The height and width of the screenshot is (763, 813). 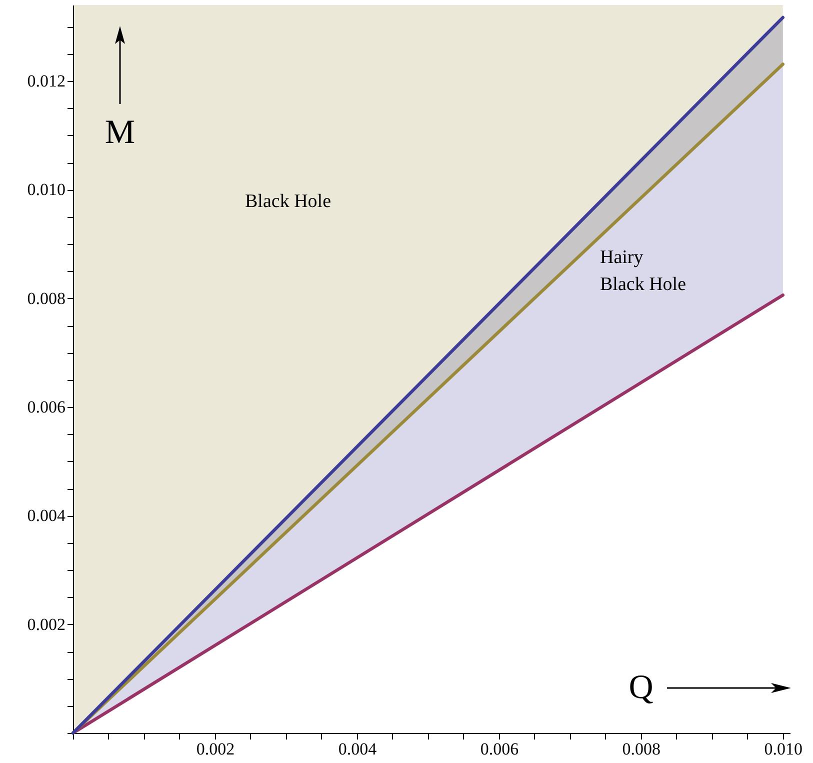 I want to click on y-tick-label: 0.004, so click(x=46, y=516).